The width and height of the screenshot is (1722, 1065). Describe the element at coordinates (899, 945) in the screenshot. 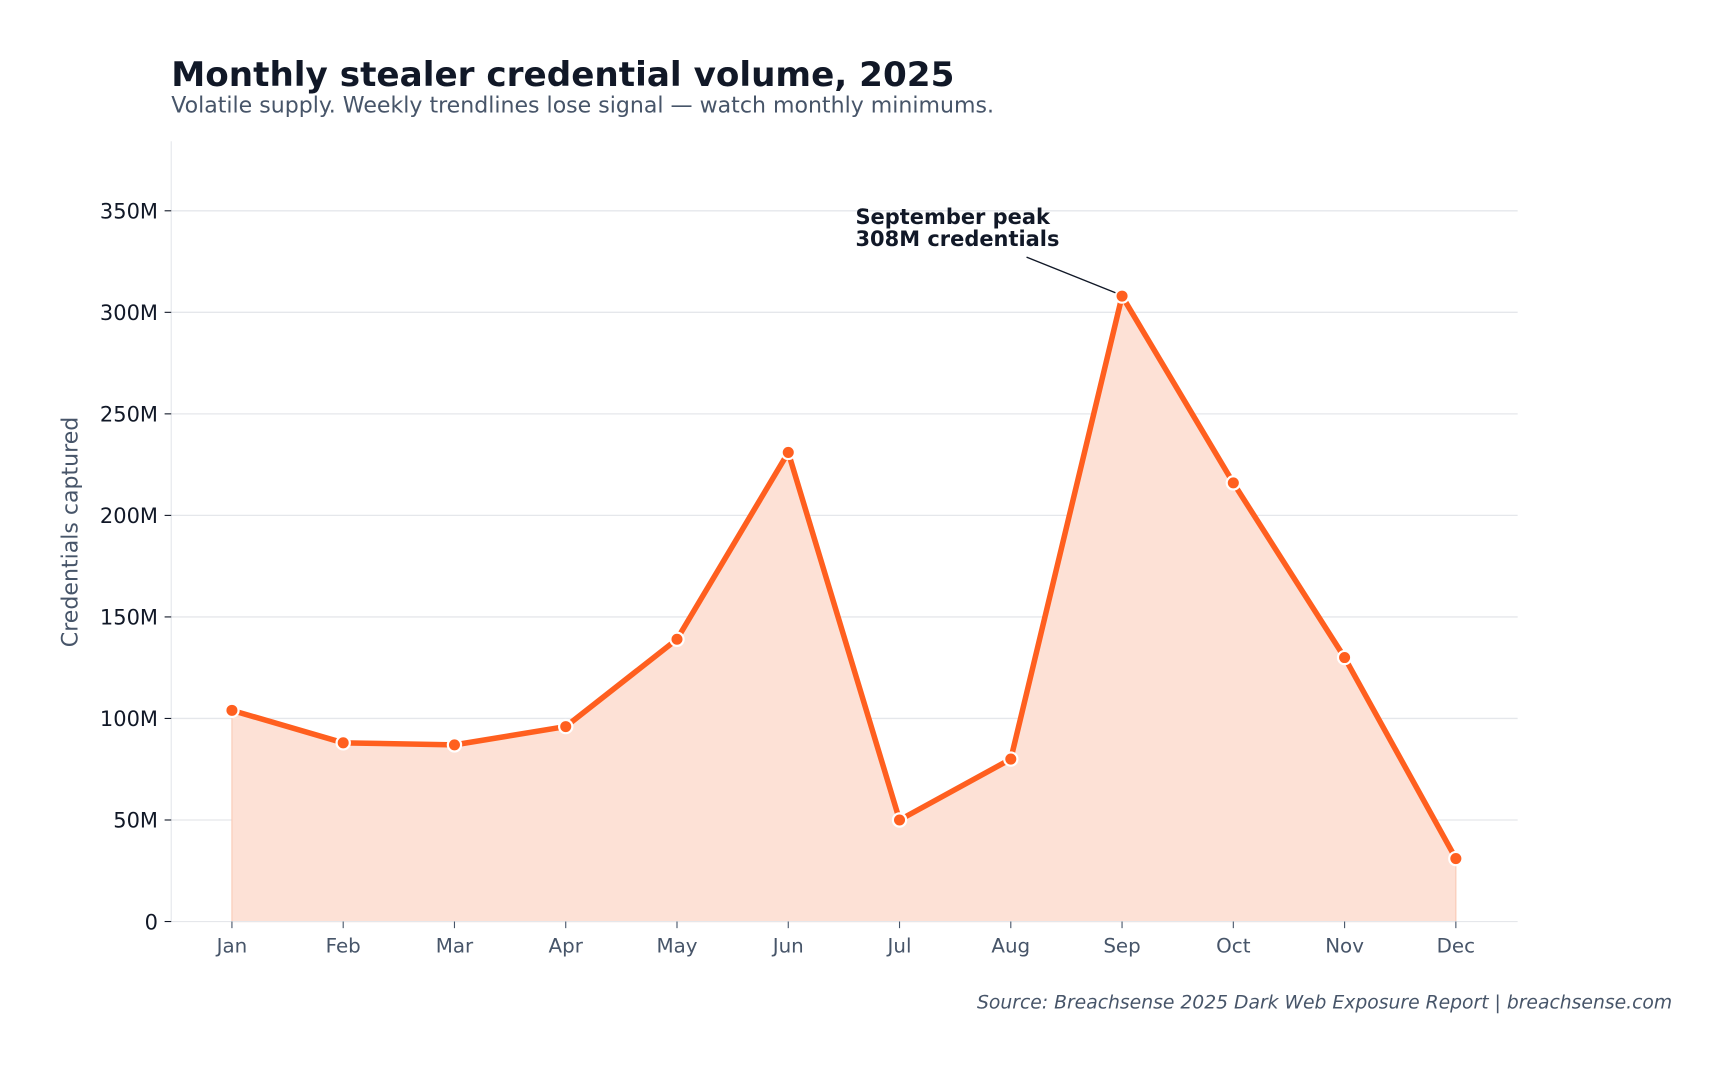

I see `x-tick-label: Jul` at that location.